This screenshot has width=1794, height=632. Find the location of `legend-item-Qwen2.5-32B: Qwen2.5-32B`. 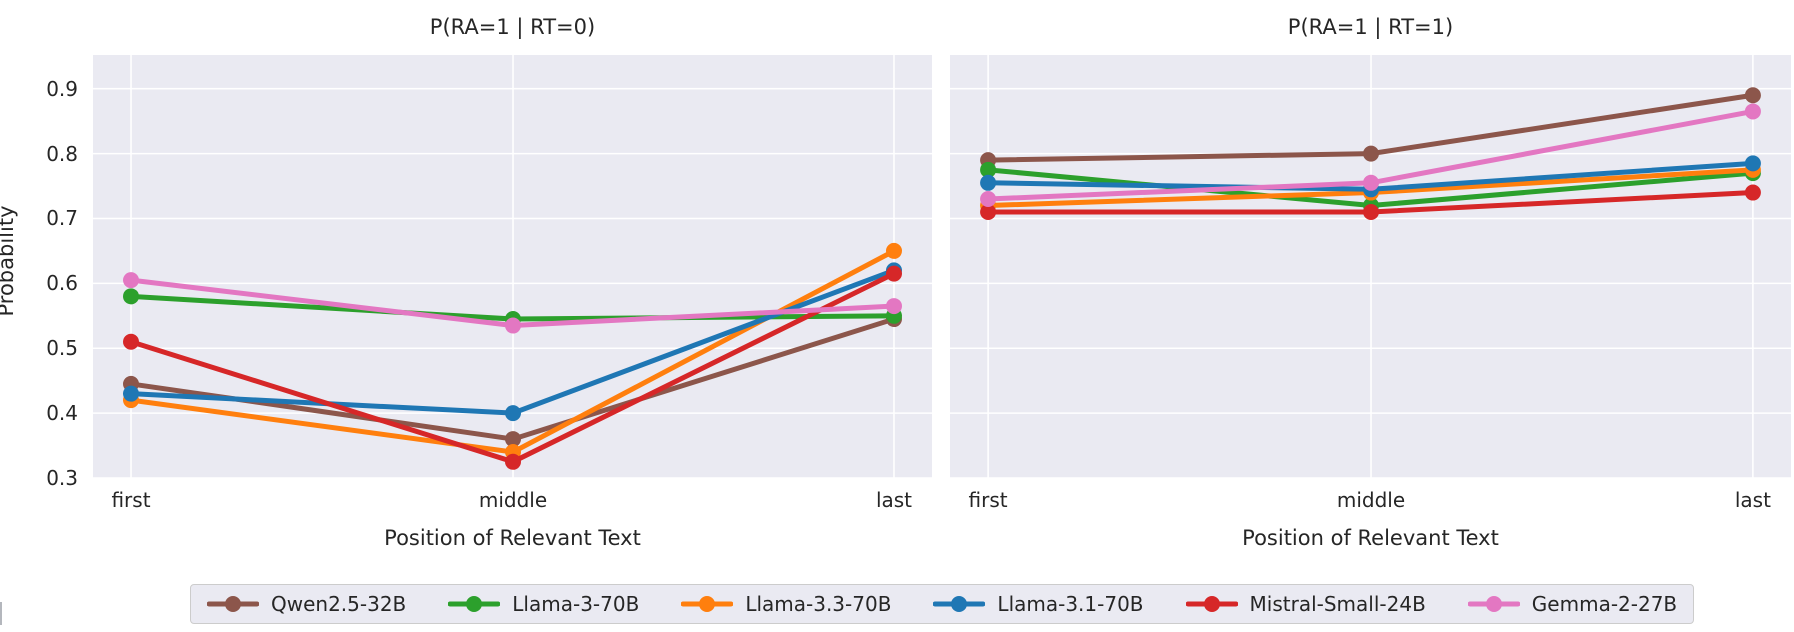

legend-item-Qwen2.5-32B: Qwen2.5-32B is located at coordinates (306, 604).